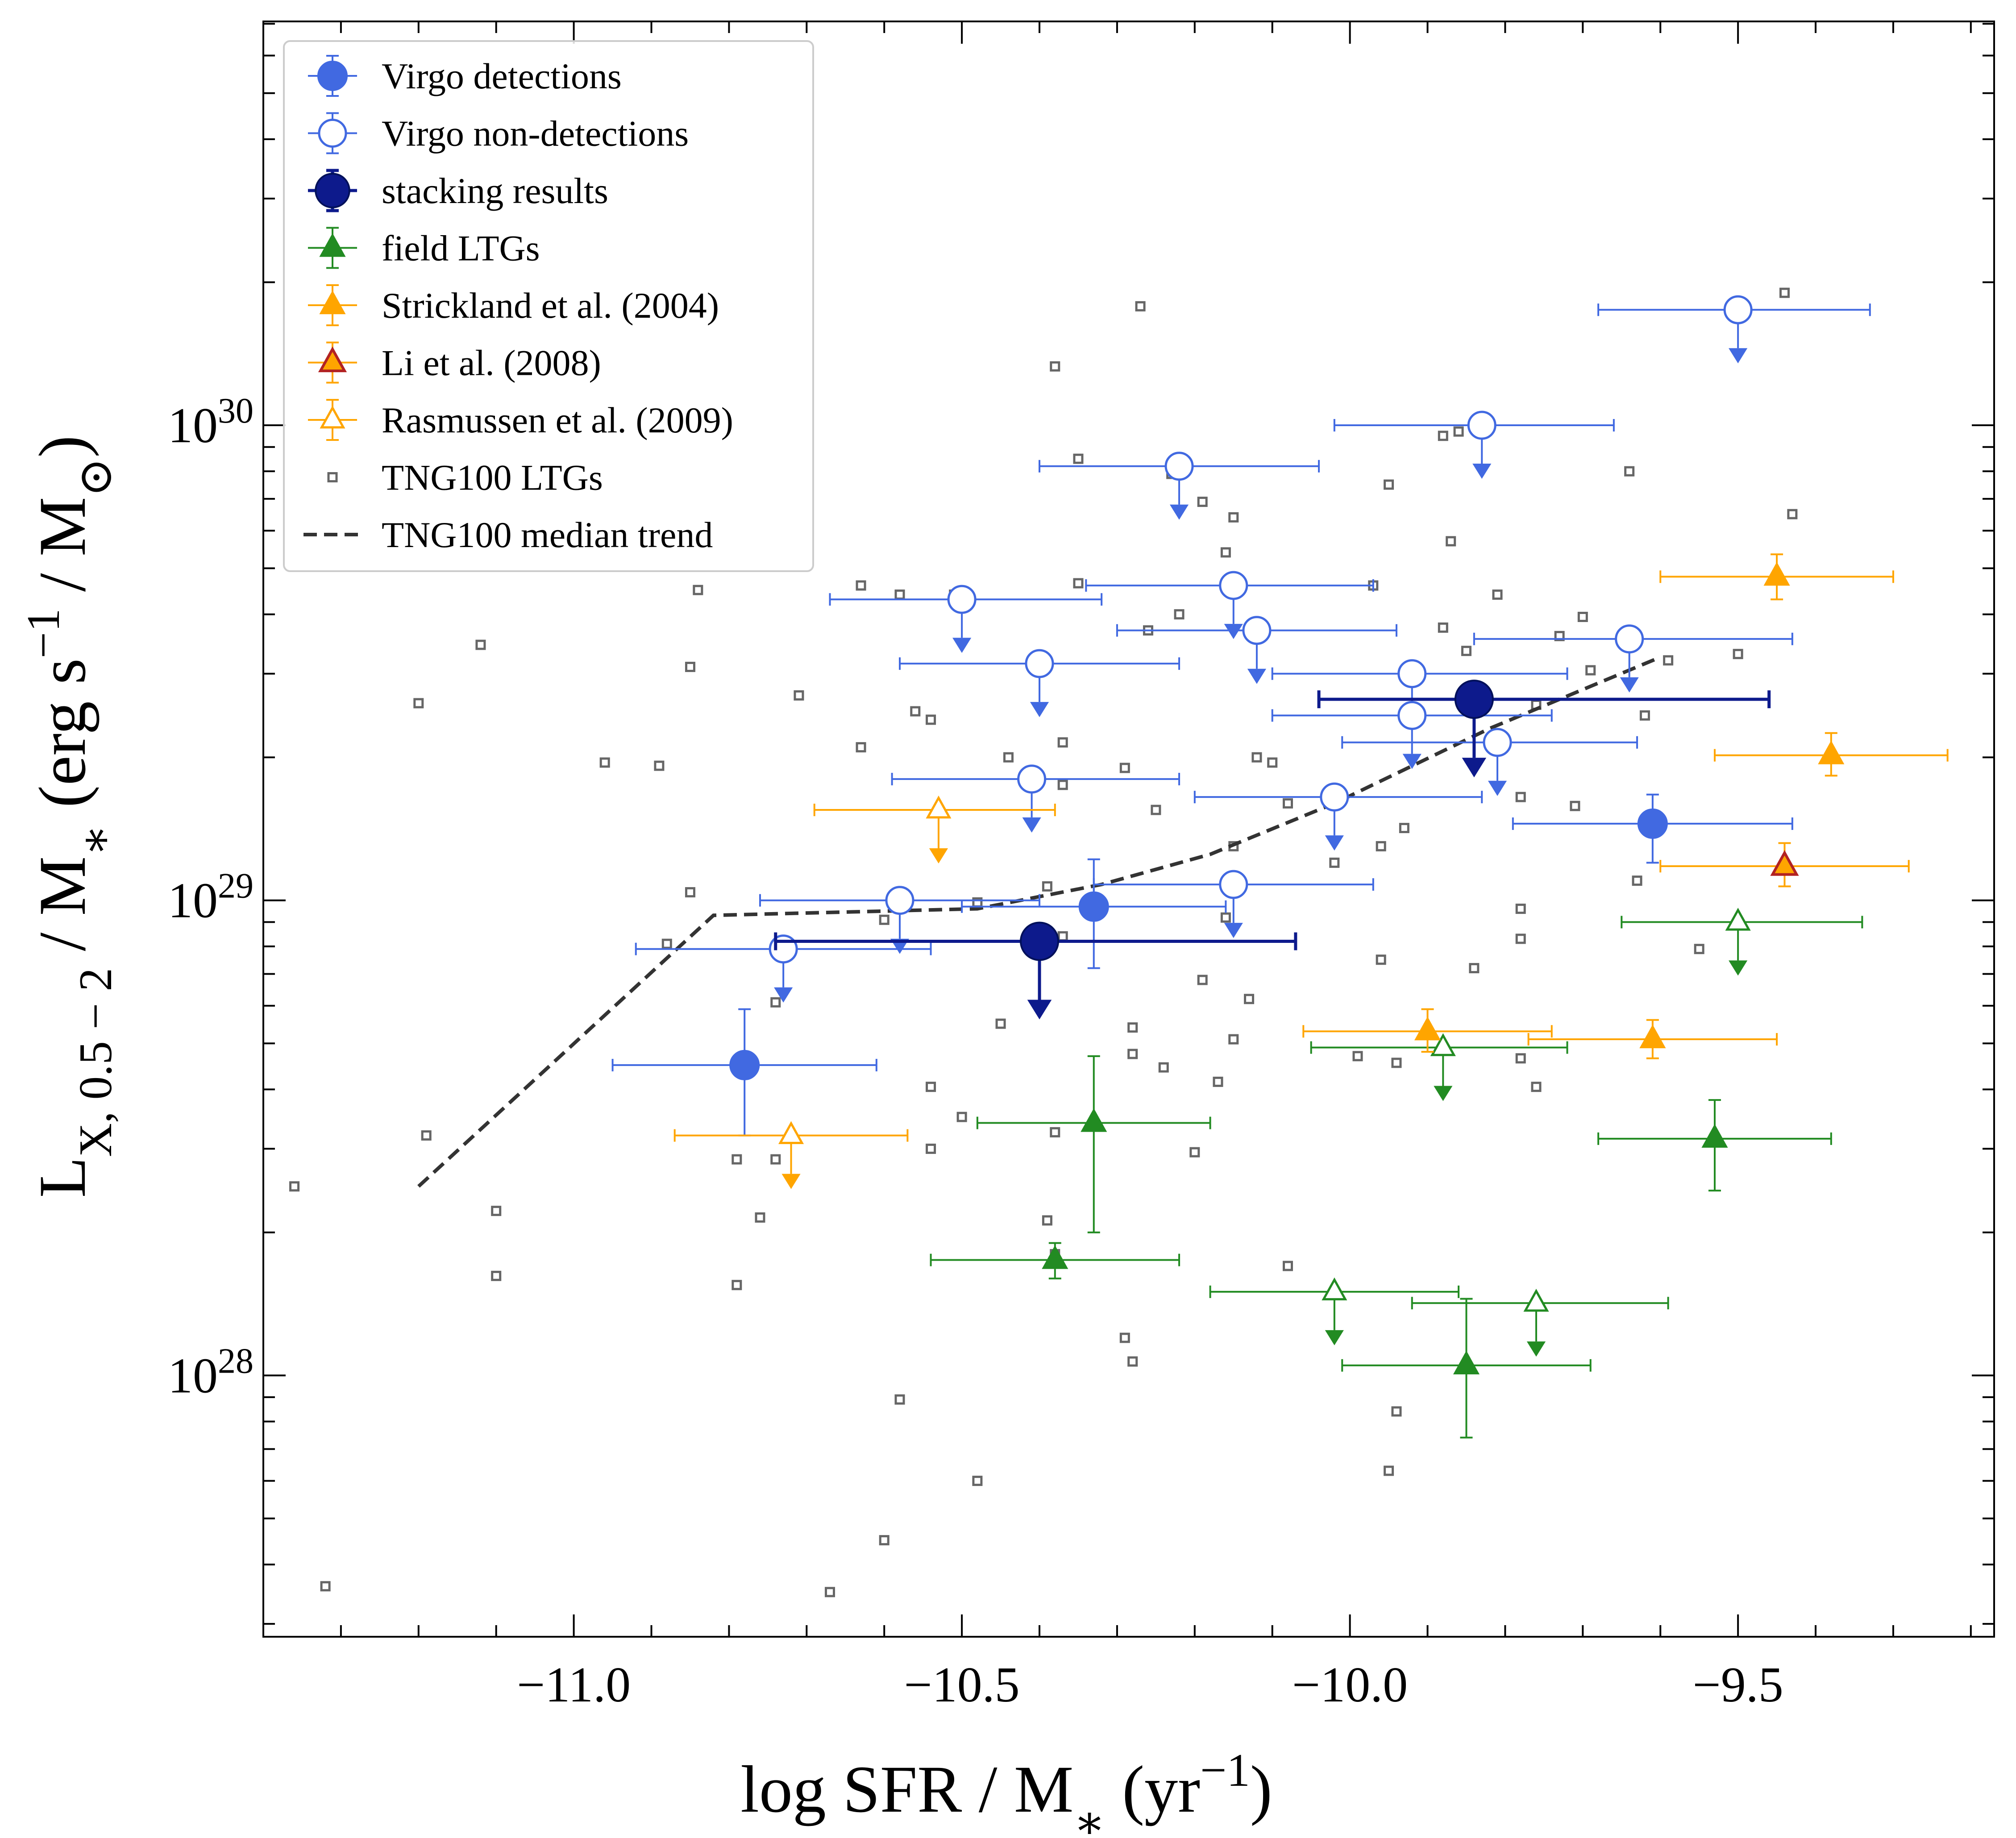 Image resolution: width=2016 pixels, height=1838 pixels. I want to click on legend-marker, so click(332, 477).